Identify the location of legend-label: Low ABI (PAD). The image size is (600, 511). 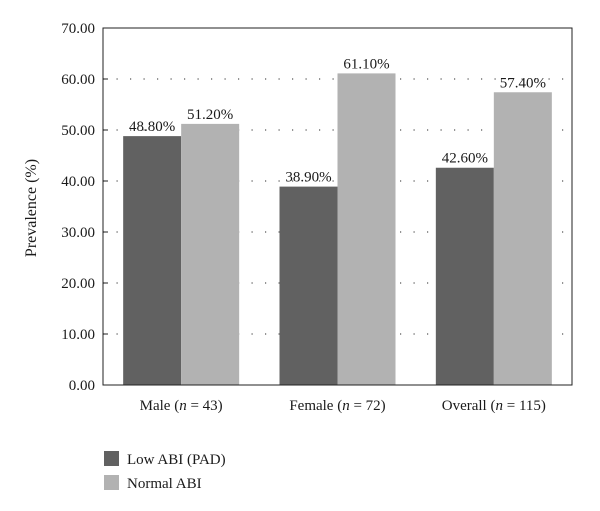
(176, 460).